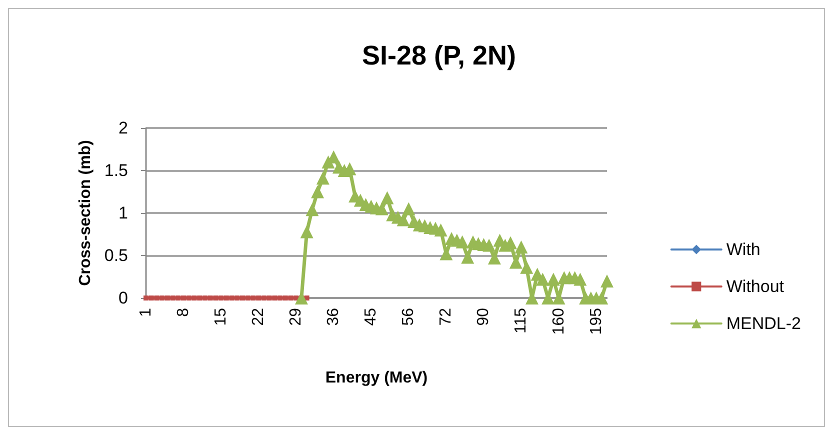 The height and width of the screenshot is (435, 833). Describe the element at coordinates (116, 255) in the screenshot. I see `y-tick-label: 0.5` at that location.